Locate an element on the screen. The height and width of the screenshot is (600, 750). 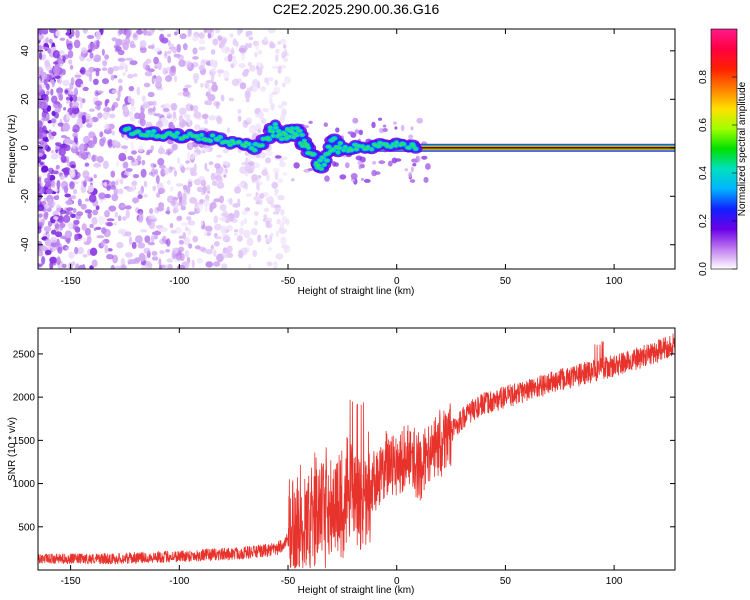
snr-y-tick-label: 1500 is located at coordinates (24, 441).